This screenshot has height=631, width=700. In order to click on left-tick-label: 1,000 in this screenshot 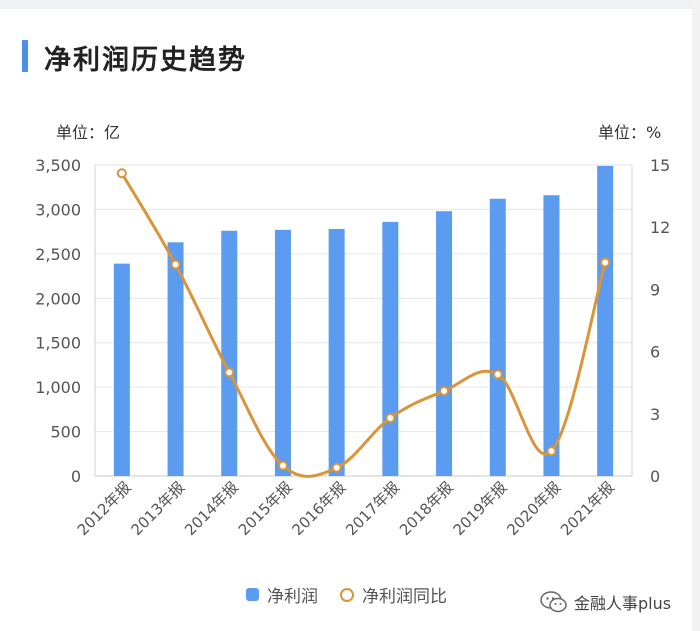, I will do `click(58, 387)`.